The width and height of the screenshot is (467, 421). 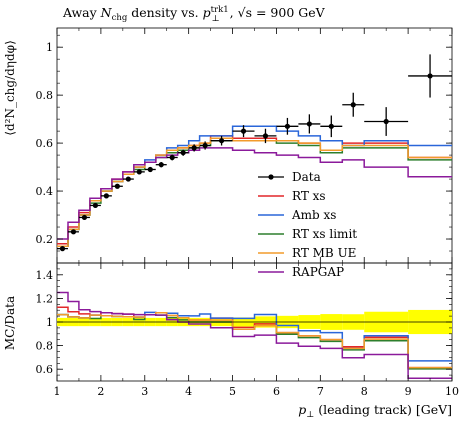 I want to click on legend-label: RAPGAP, so click(x=318, y=272).